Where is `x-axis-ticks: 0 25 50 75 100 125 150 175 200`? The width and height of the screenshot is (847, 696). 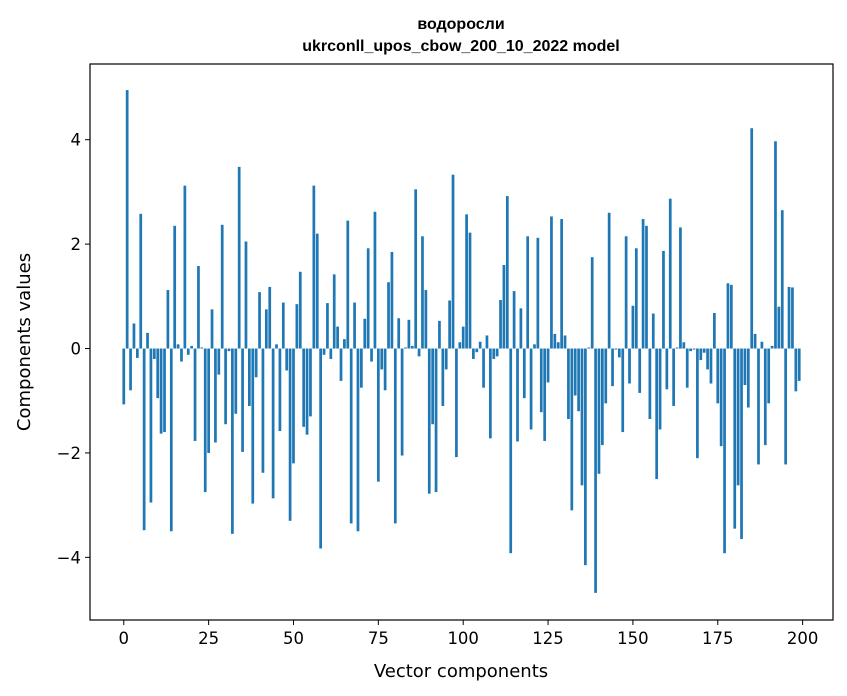 x-axis-ticks: 0 25 50 75 100 125 150 175 200 is located at coordinates (468, 634).